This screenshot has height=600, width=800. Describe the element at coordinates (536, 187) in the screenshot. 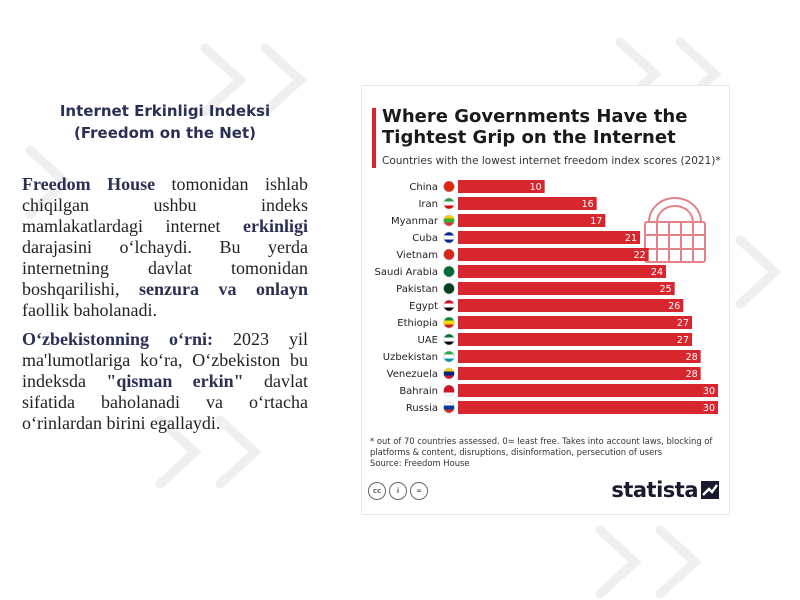

I see `bar-value-label: 10` at that location.